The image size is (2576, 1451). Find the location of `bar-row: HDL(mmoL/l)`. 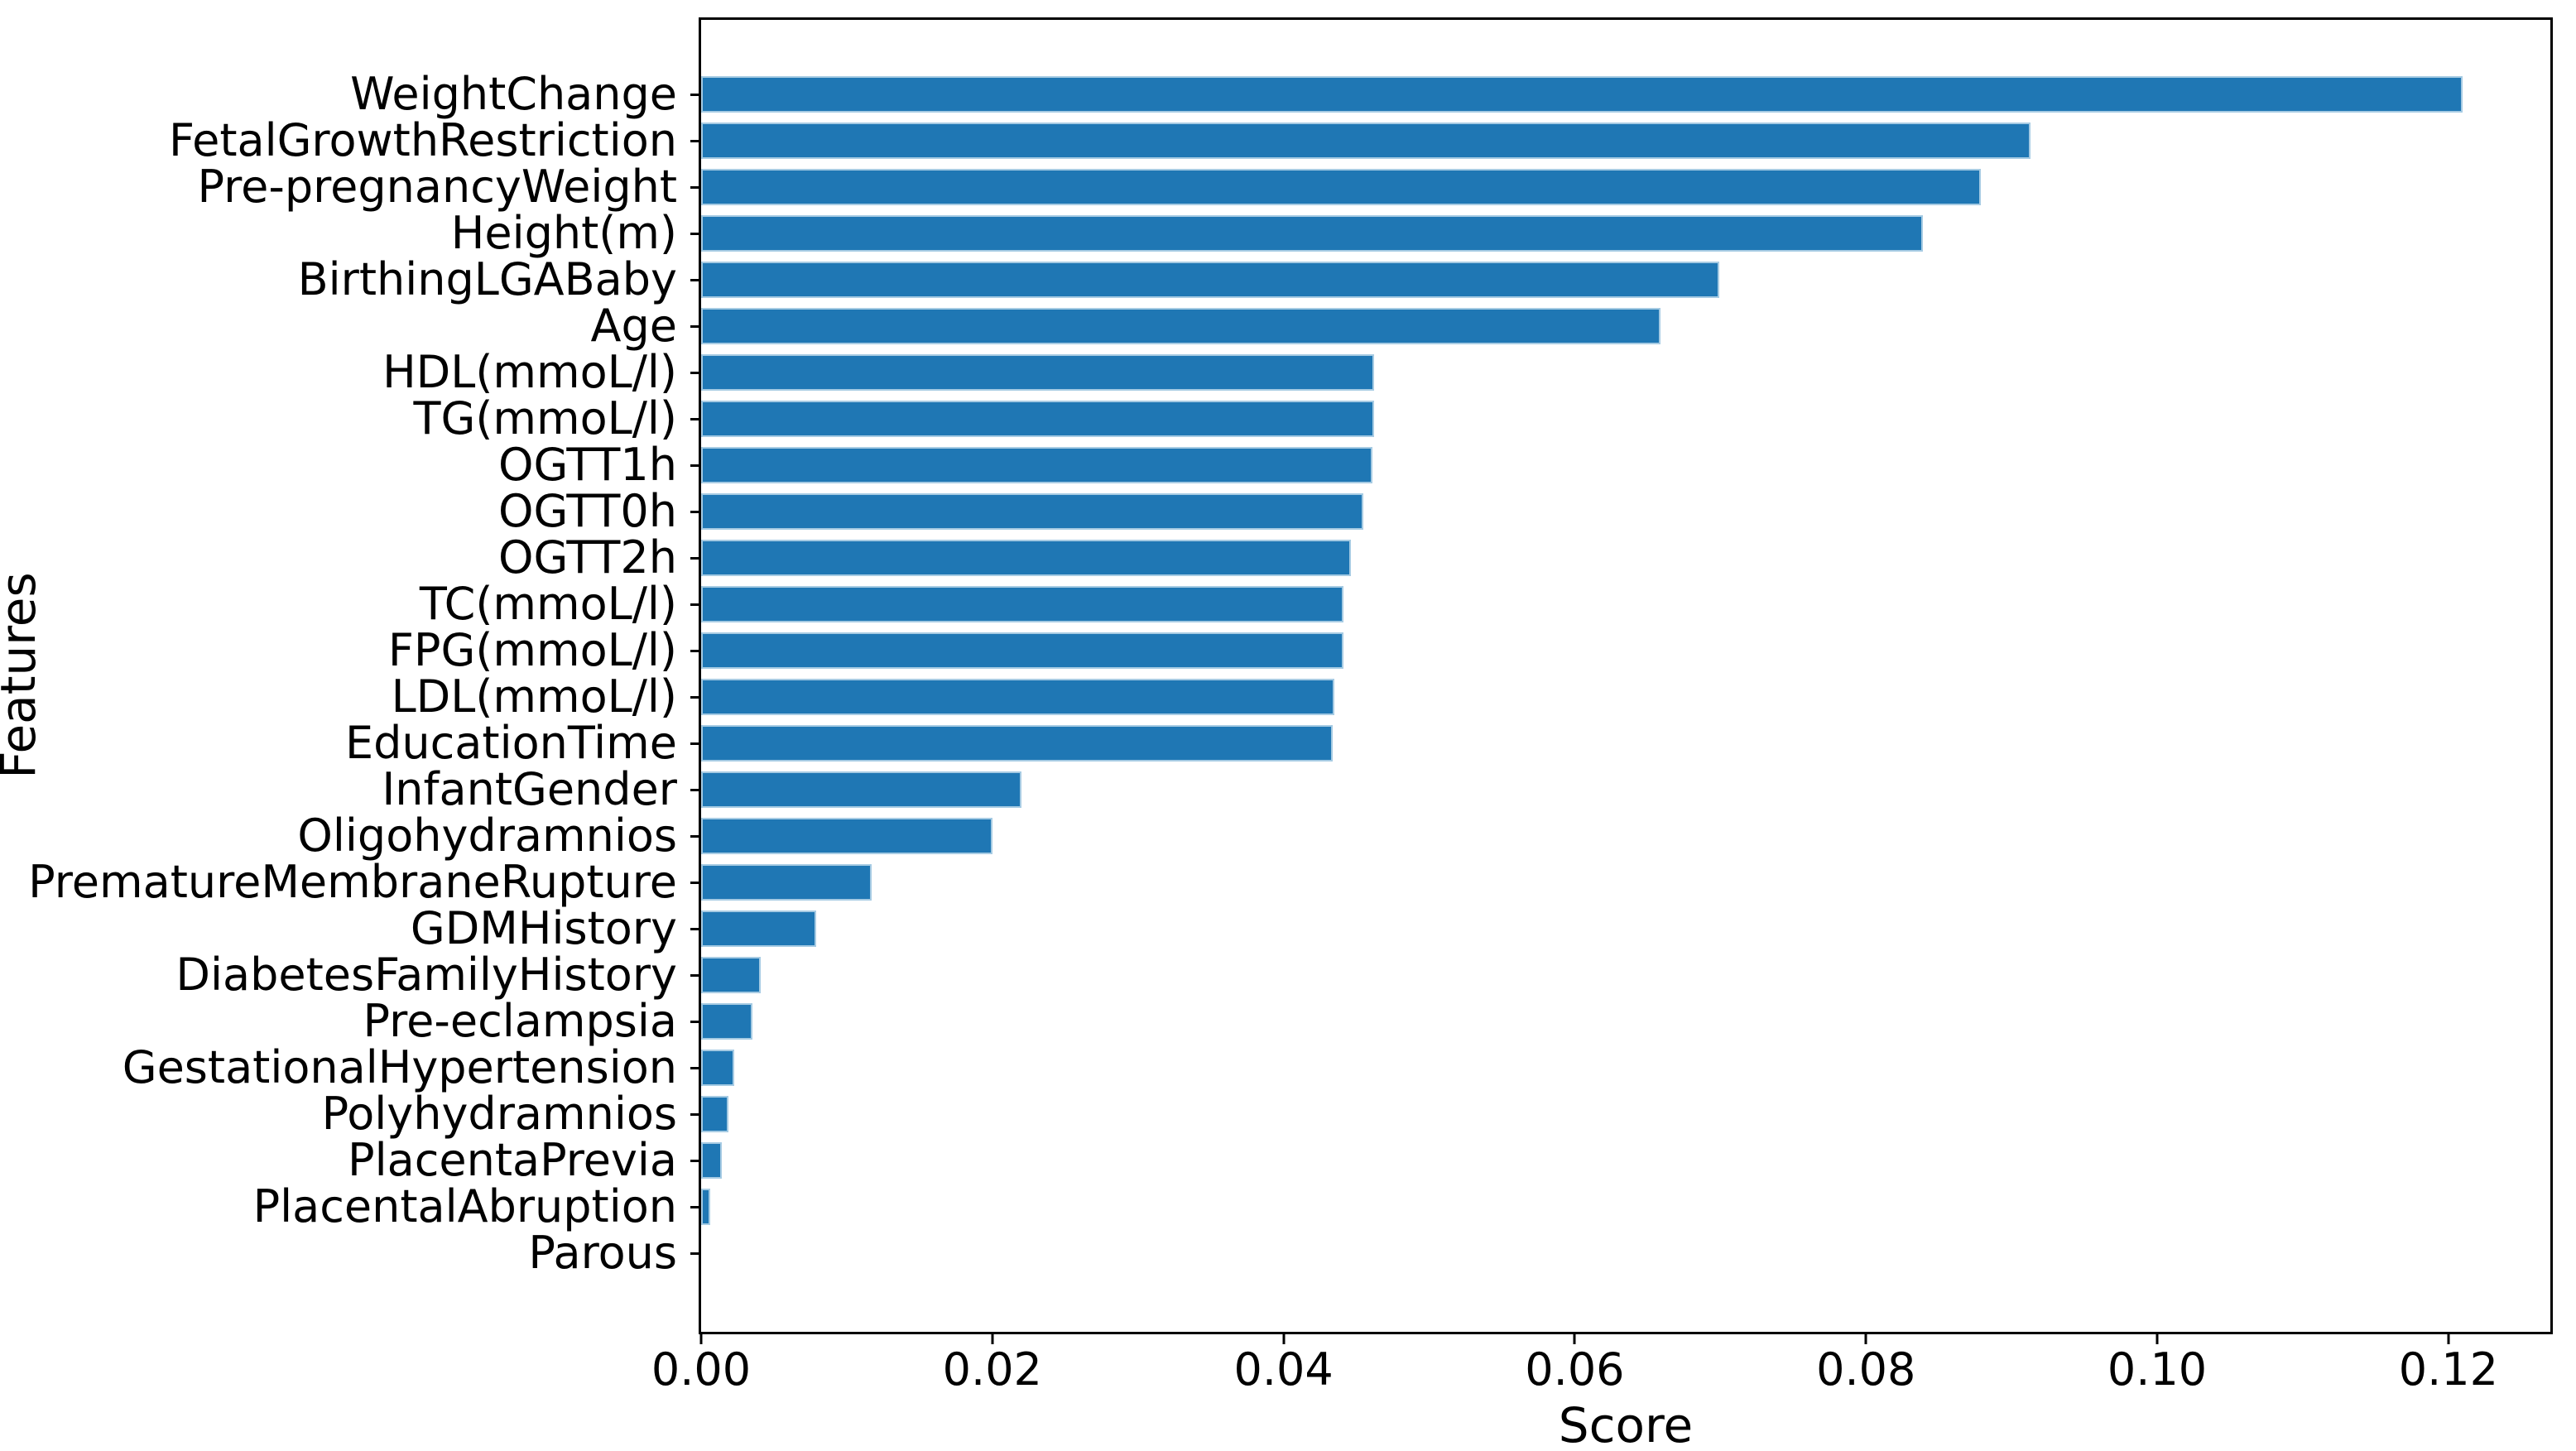

bar-row: HDL(mmoL/l) is located at coordinates (1288, 372).